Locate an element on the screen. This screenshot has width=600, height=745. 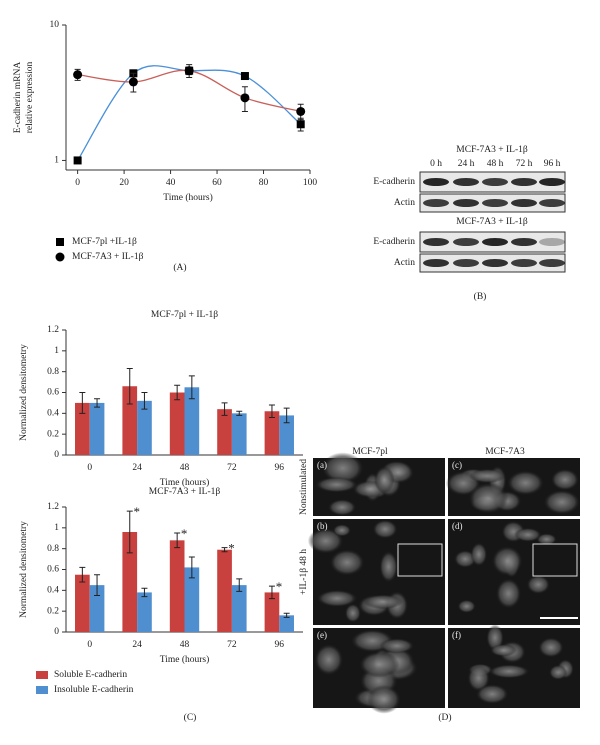
chart-title: MCF-7pl + IL-1β is located at coordinates (184, 315).